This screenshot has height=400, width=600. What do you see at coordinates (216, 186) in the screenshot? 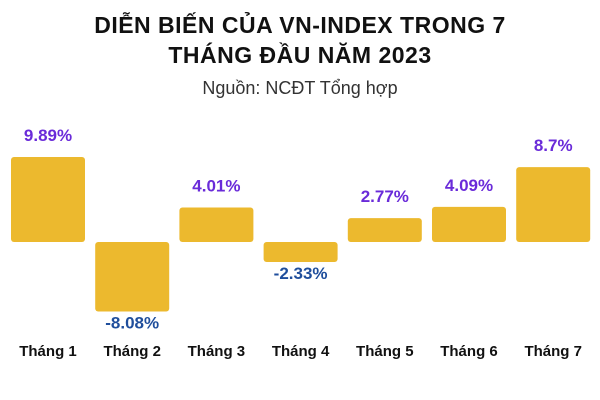
I see `value-label-3: 4.01%` at bounding box center [216, 186].